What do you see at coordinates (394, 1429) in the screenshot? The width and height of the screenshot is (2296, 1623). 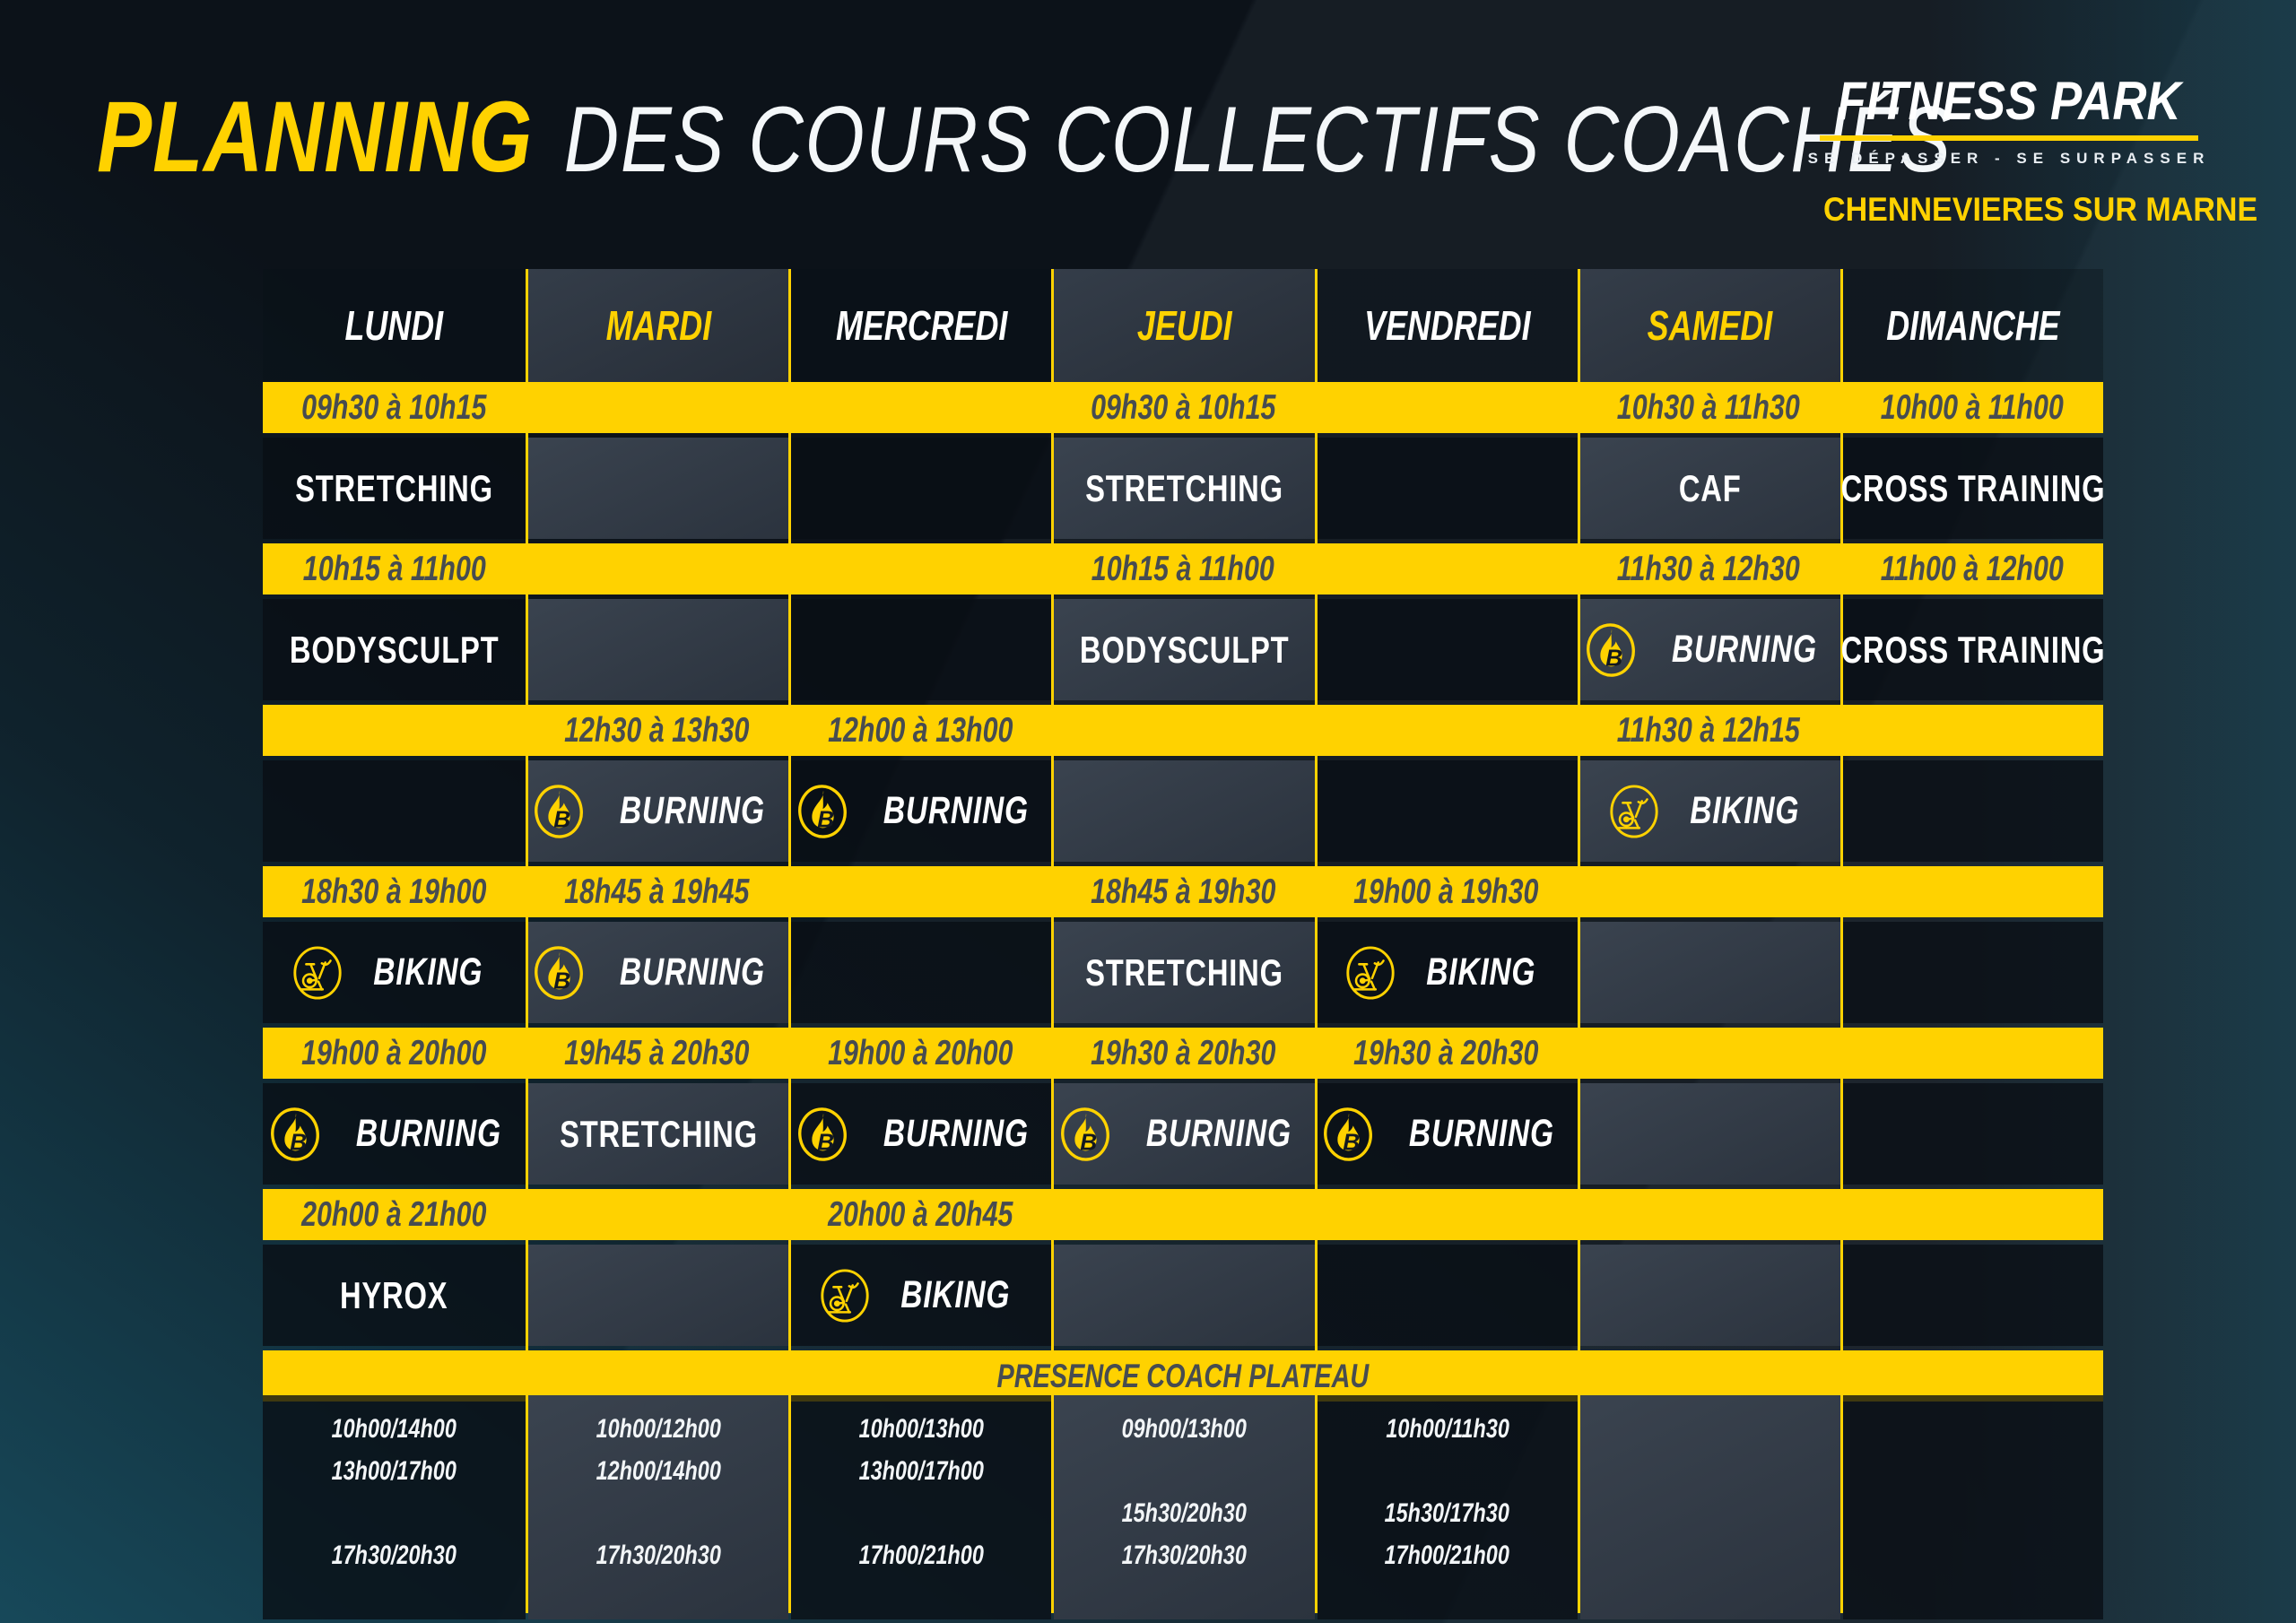 I see `presence-time: 10h00/14h00` at bounding box center [394, 1429].